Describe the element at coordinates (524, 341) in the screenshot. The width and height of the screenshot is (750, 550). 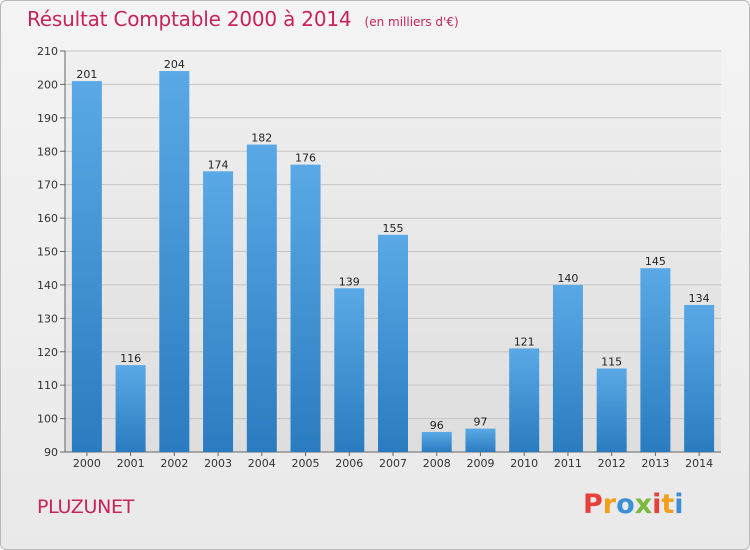
I see `bar-value-label: 121` at that location.